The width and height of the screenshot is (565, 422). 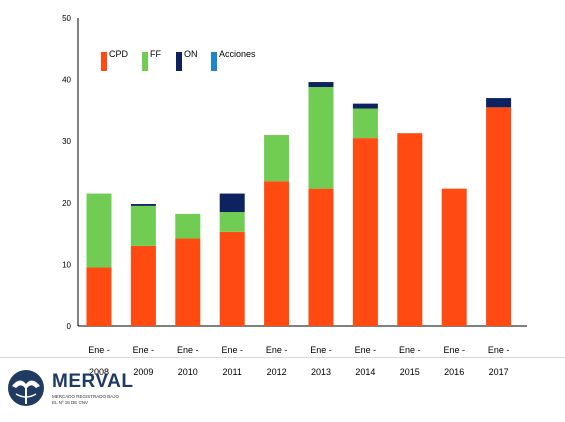 What do you see at coordinates (232, 222) in the screenshot?
I see `bar-ff-2011` at bounding box center [232, 222].